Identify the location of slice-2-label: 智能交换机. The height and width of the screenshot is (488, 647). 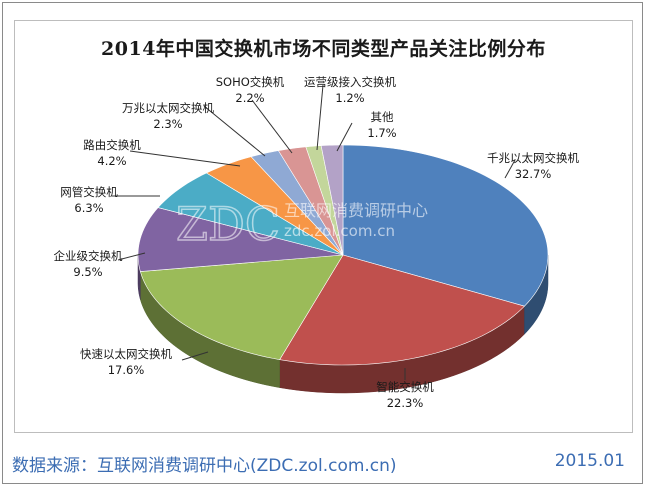
(405, 387).